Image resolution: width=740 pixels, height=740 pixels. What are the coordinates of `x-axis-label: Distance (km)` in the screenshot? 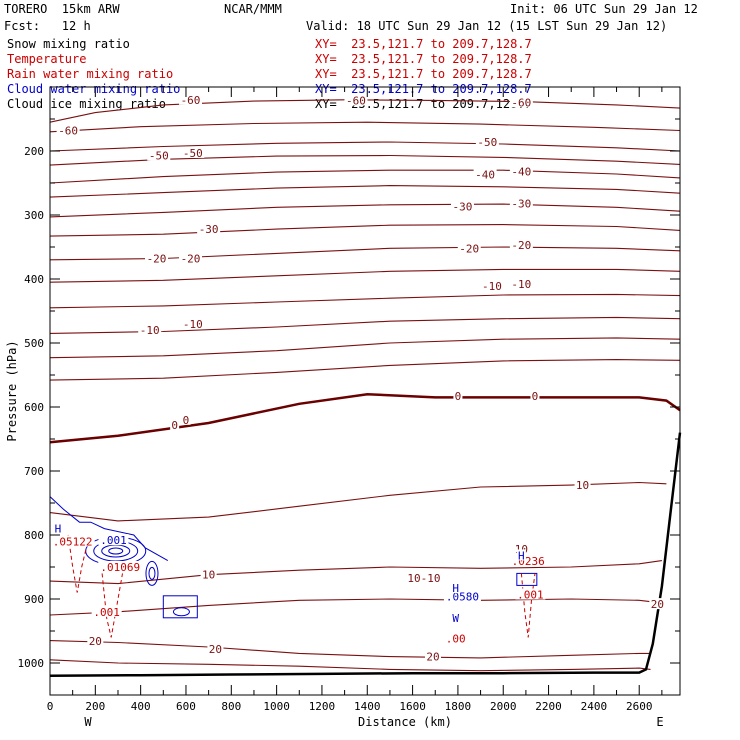 It's located at (405, 722).